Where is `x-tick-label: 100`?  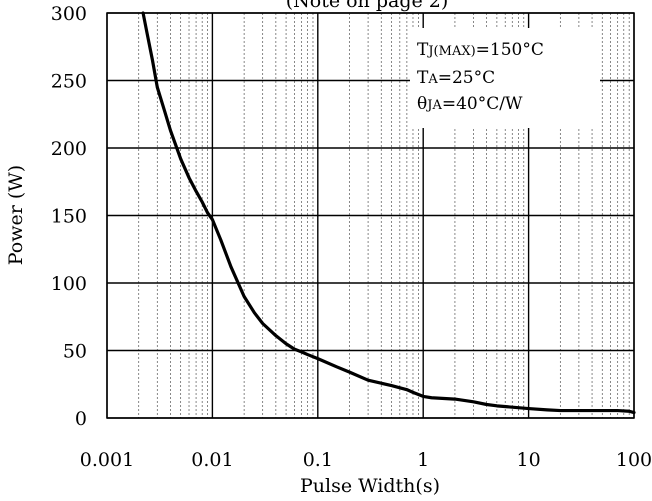
x-tick-label: 100 is located at coordinates (634, 460).